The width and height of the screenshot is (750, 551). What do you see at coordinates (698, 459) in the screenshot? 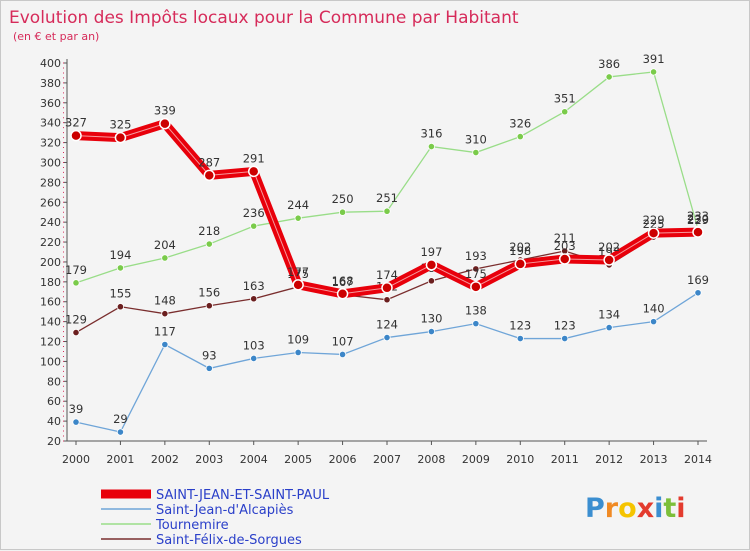
I see `x-tick-label: 2014` at bounding box center [698, 459].